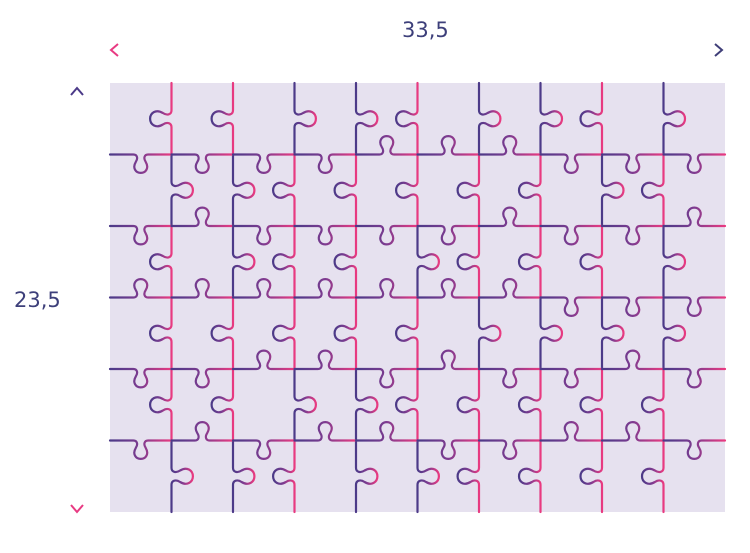 This screenshot has width=750, height=553. What do you see at coordinates (416, 50) in the screenshot?
I see `width-dimension-arrow` at bounding box center [416, 50].